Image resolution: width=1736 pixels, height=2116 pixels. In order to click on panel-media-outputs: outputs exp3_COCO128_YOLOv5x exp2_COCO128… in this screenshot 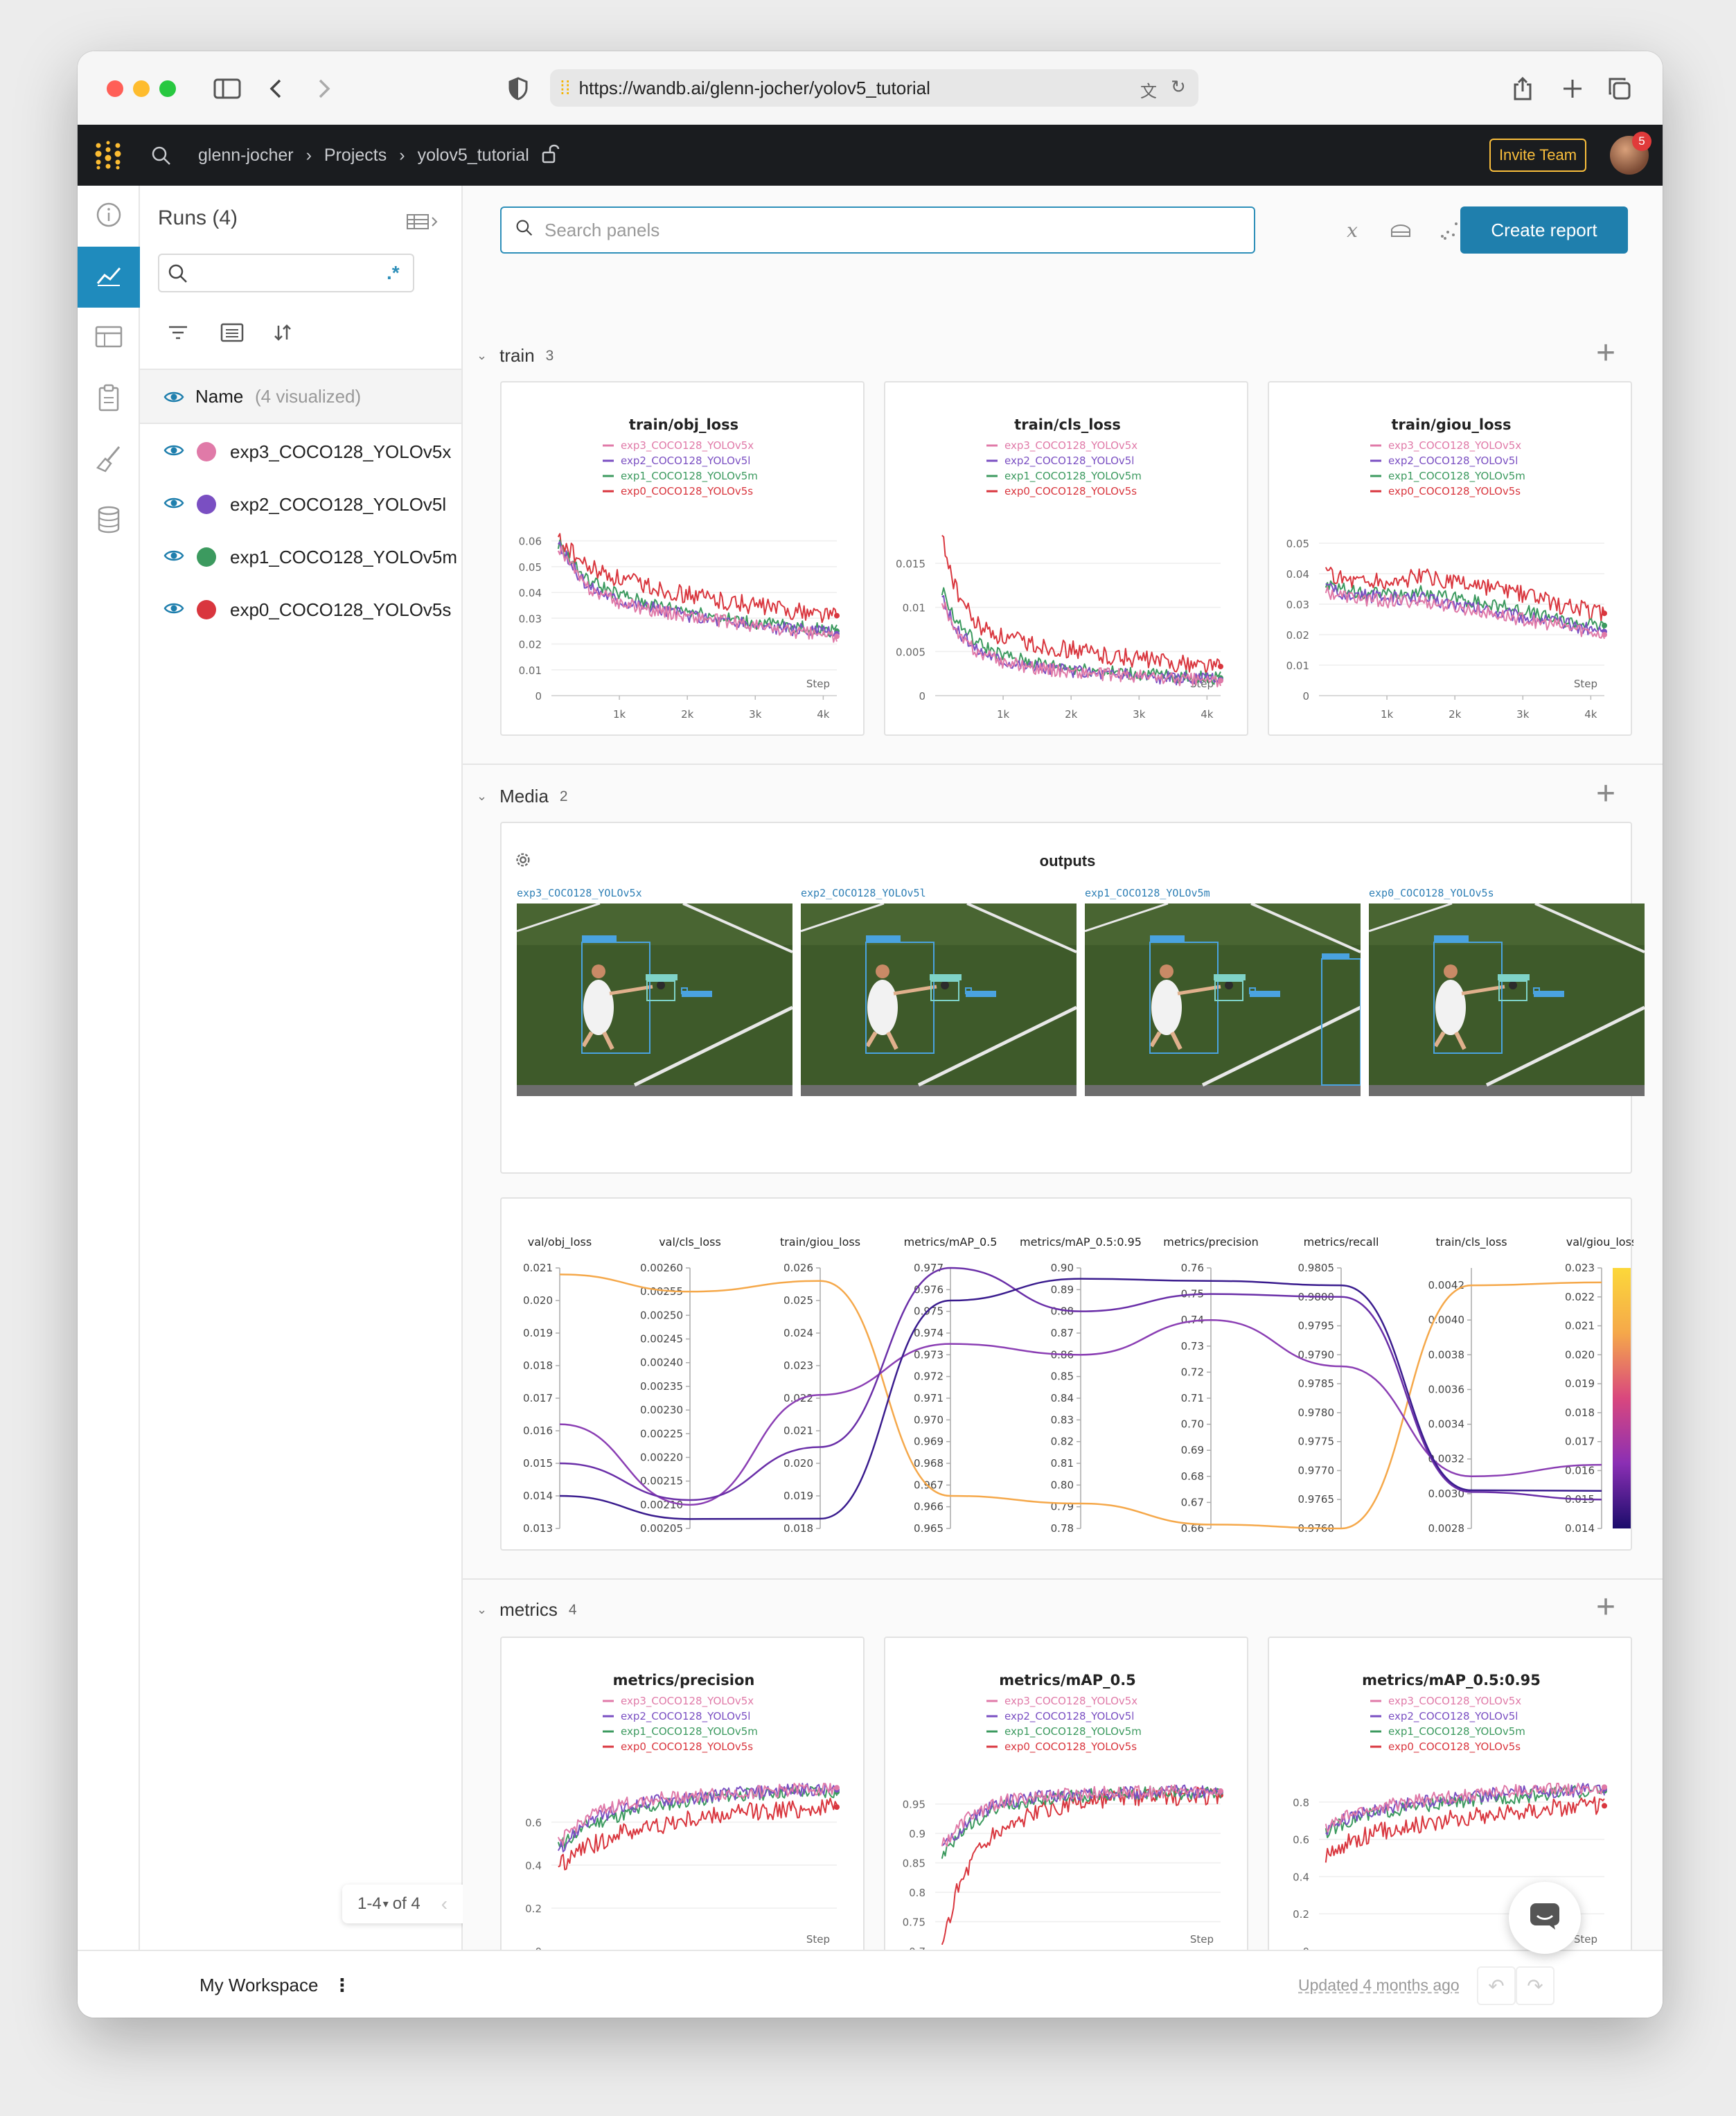, I will do `click(1073, 998)`.